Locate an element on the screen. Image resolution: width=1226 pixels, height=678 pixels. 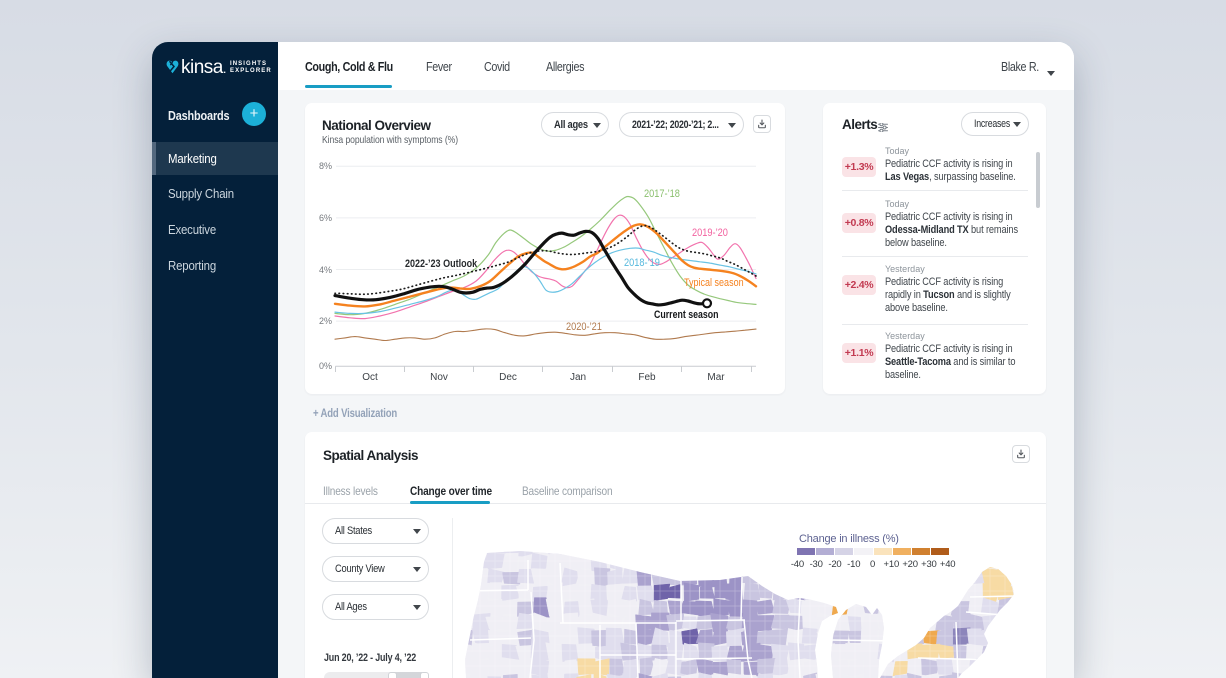
svg-text: 2019-’20 is located at coordinates (710, 233).